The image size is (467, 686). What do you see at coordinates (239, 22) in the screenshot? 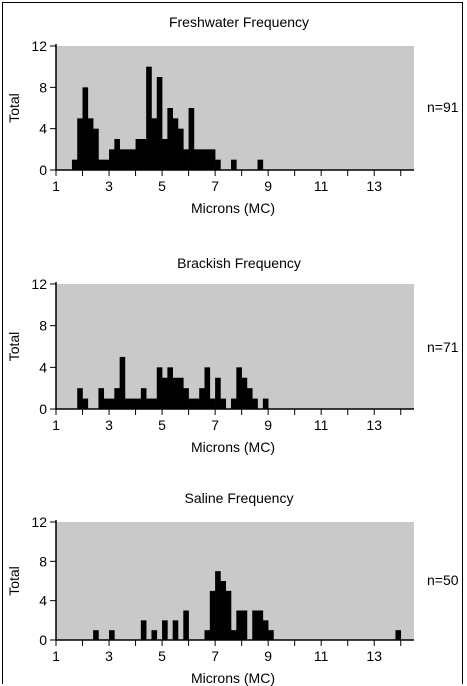
I see `chart-title: Freshwater Frequency` at bounding box center [239, 22].